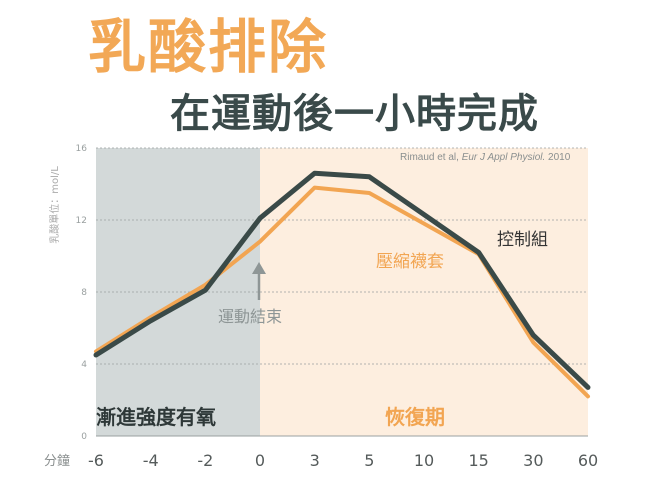 This screenshot has height=496, width=650. I want to click on legend-control: 控制組, so click(522, 240).